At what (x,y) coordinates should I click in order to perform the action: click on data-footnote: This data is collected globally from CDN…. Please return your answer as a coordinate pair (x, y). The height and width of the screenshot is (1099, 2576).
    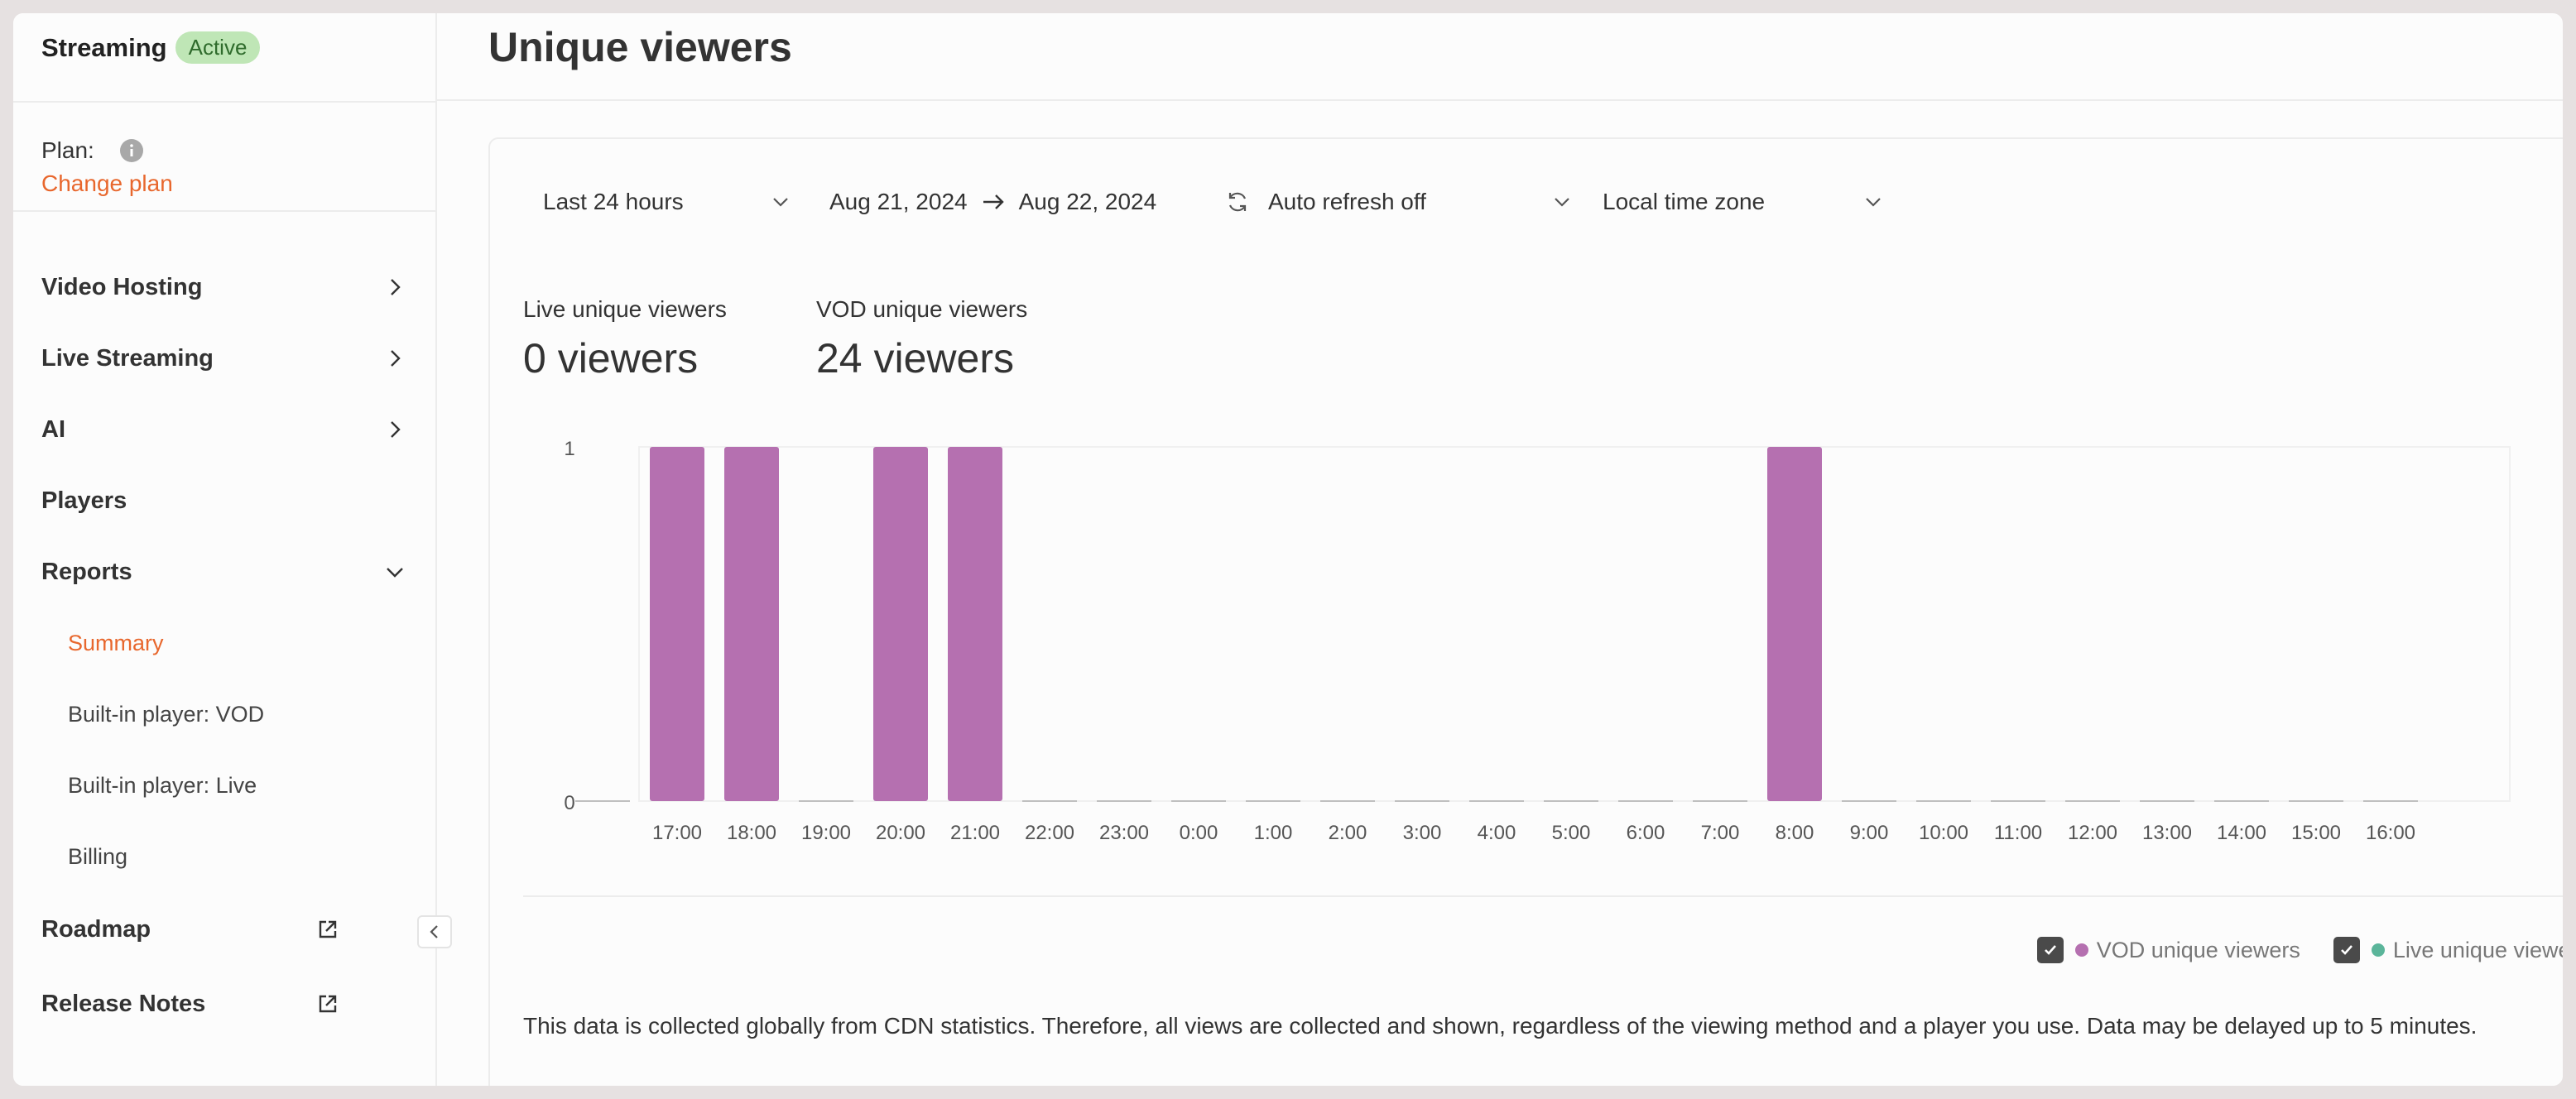
    Looking at the image, I should click on (1500, 1026).